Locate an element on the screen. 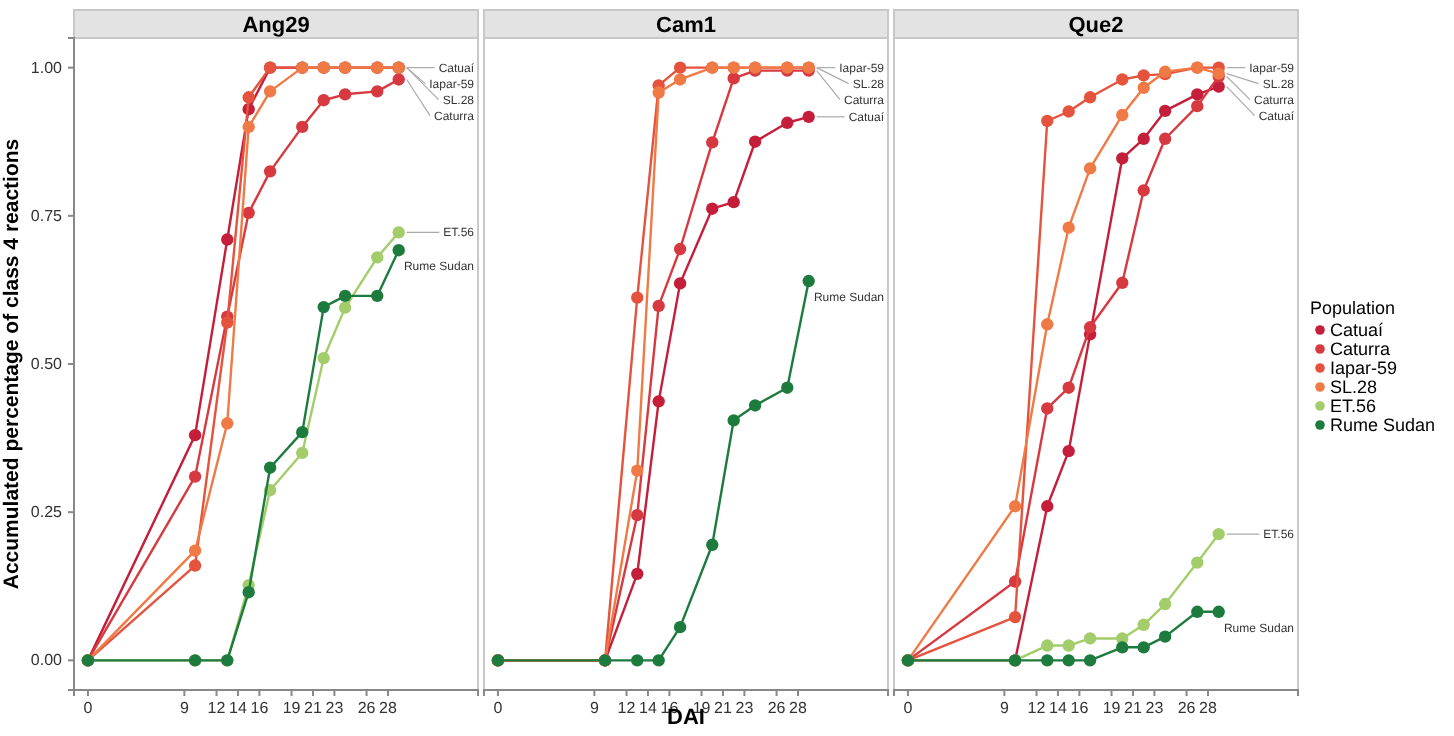  chart-title: Que2 is located at coordinates (1096, 26).